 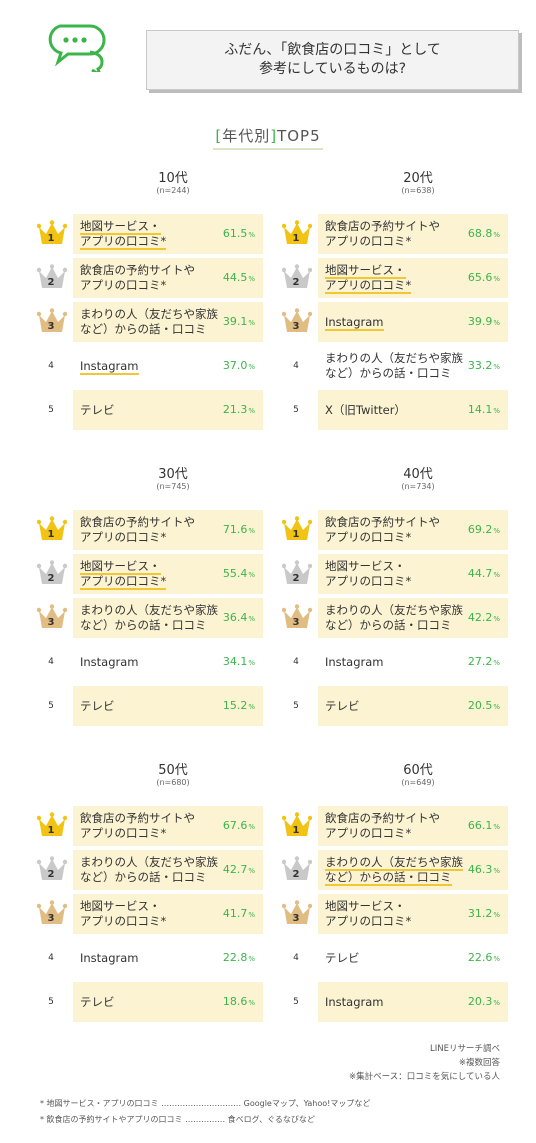 What do you see at coordinates (418, 782) in the screenshot?
I see `panel-sample-size: (n=649)` at bounding box center [418, 782].